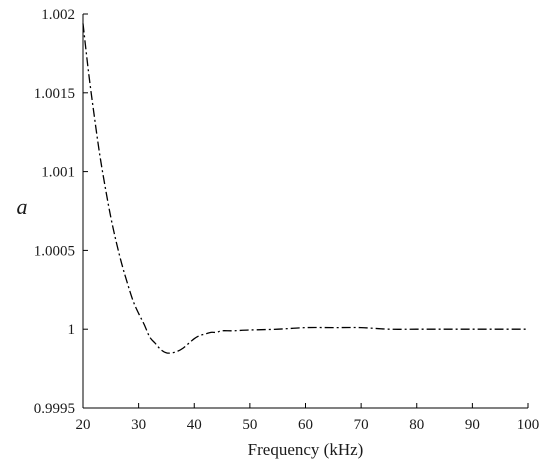  Describe the element at coordinates (416, 425) in the screenshot. I see `x-tick-label: 80` at that location.